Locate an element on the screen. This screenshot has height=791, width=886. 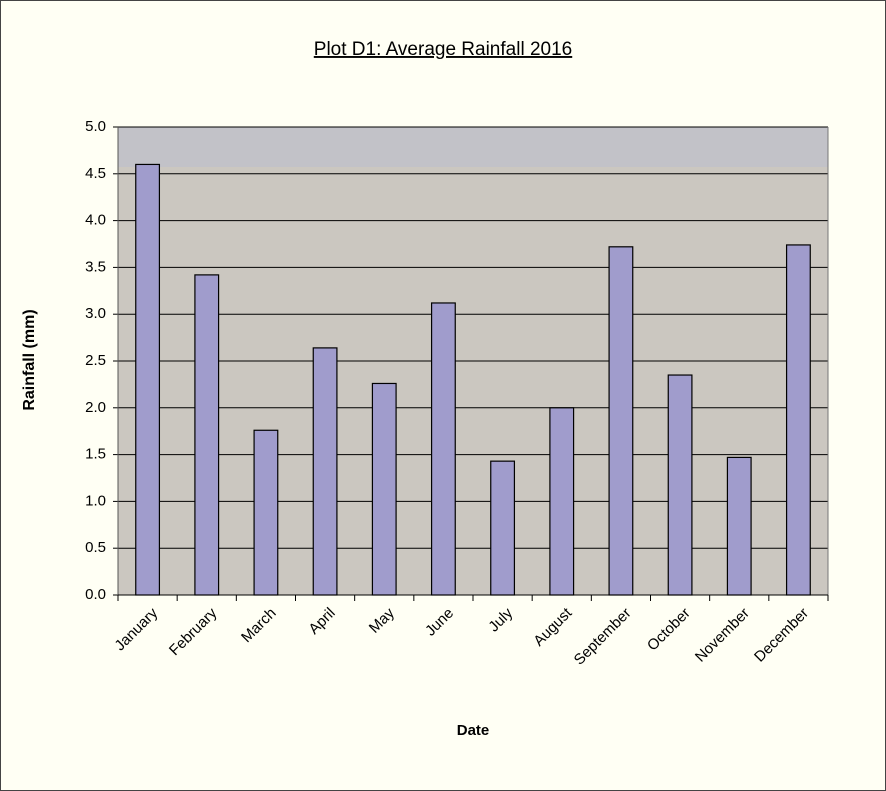
y-tick-label: 3.0 is located at coordinates (95, 313).